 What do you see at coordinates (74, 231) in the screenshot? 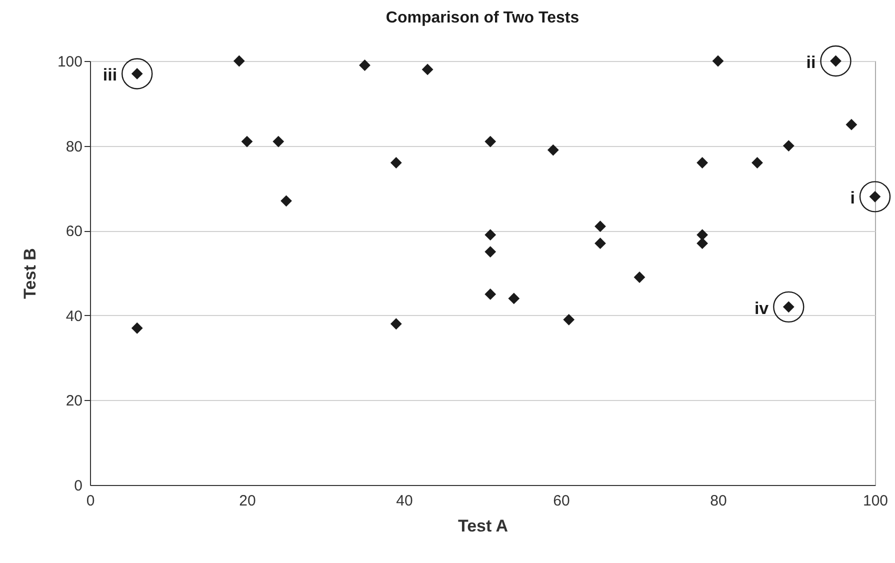
I see `y-tick-label: 60` at bounding box center [74, 231].